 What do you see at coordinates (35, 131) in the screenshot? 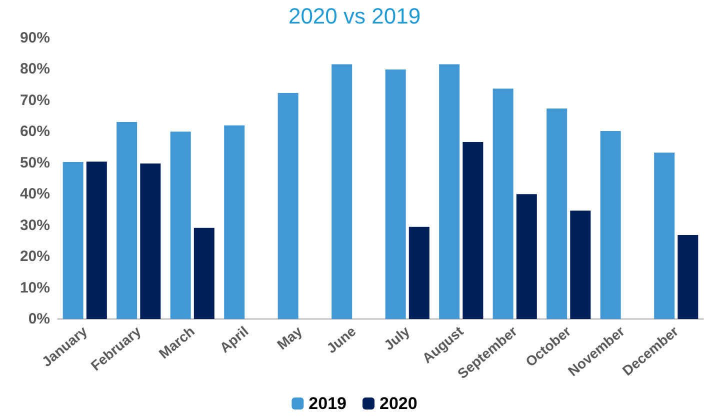
I see `y-tick-label: 60%` at bounding box center [35, 131].